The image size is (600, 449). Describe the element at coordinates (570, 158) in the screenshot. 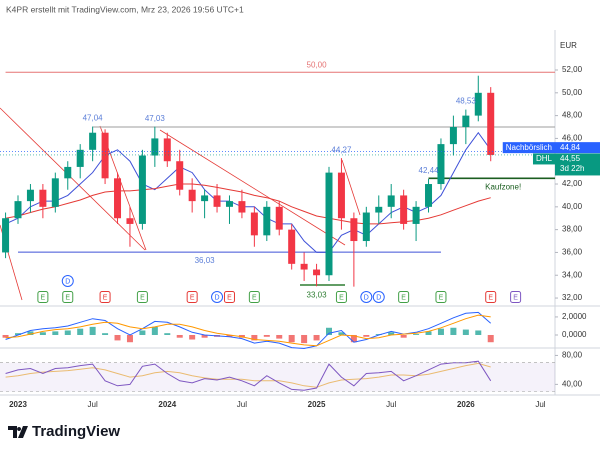

I see `tag-value: 44,55` at that location.